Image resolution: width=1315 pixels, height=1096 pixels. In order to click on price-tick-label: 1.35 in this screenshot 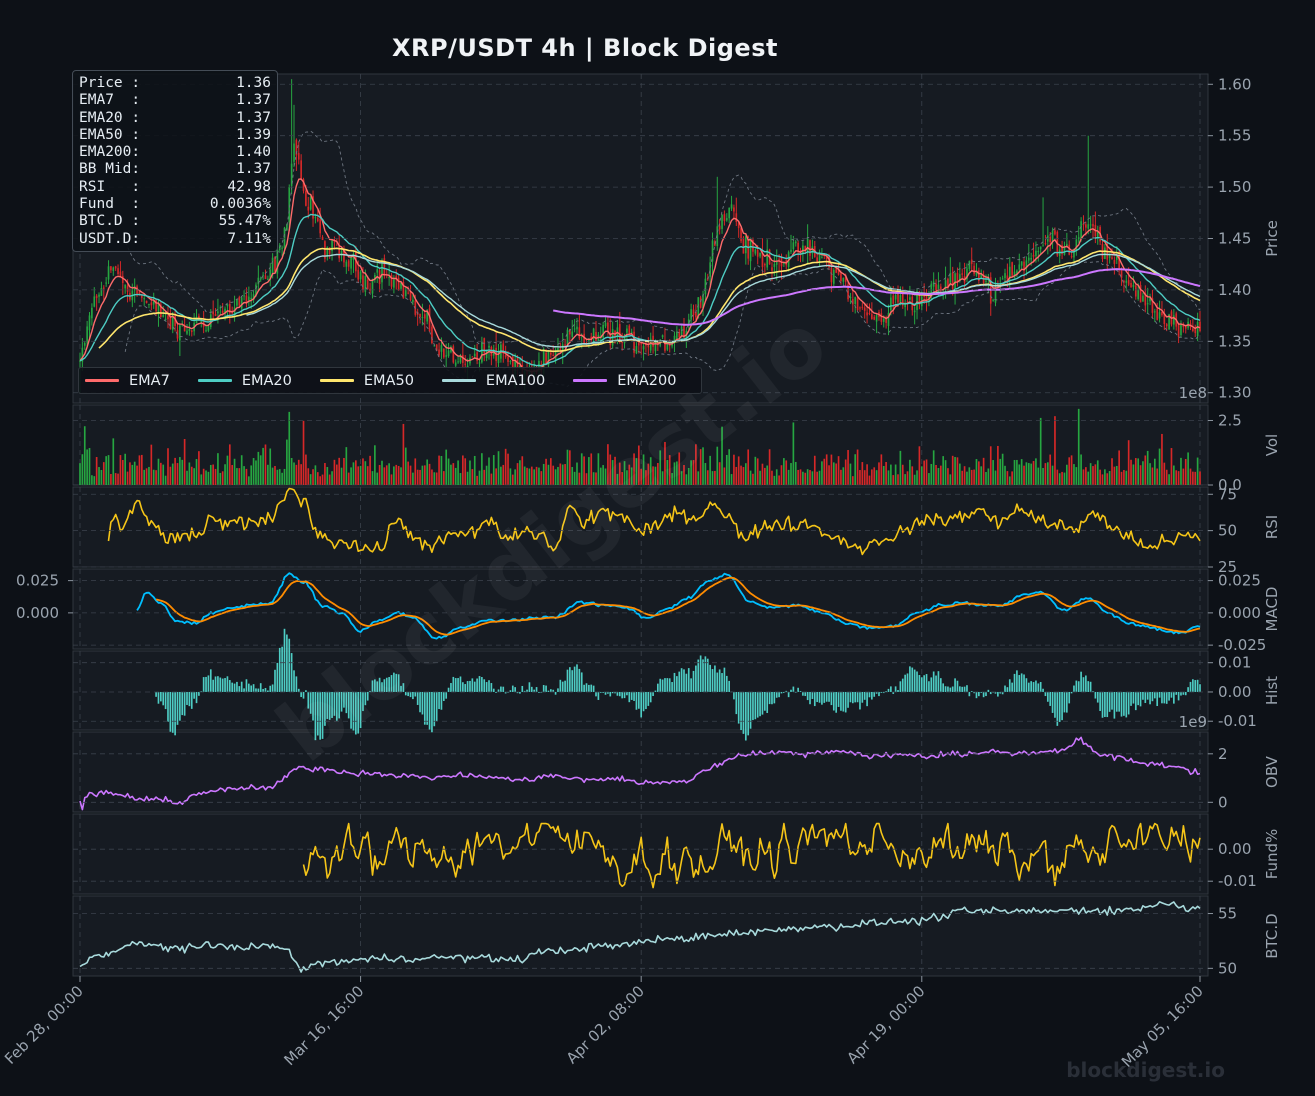, I will do `click(1234, 341)`.